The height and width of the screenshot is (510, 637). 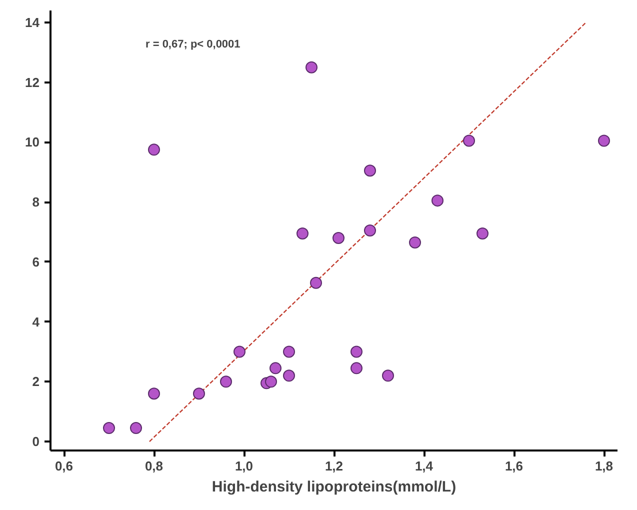 What do you see at coordinates (514, 466) in the screenshot?
I see `x-tick-label: 1,6` at bounding box center [514, 466].